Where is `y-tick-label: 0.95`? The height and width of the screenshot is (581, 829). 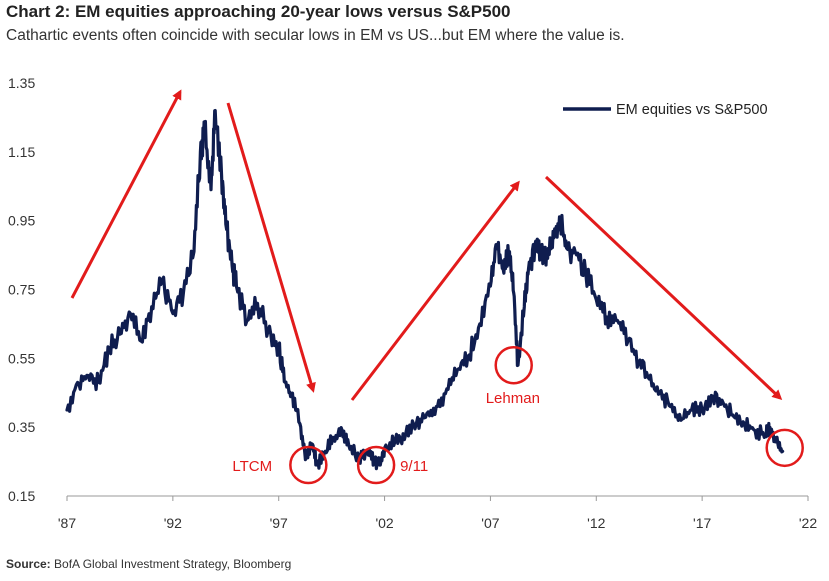 y-tick-label: 0.95 is located at coordinates (21, 221).